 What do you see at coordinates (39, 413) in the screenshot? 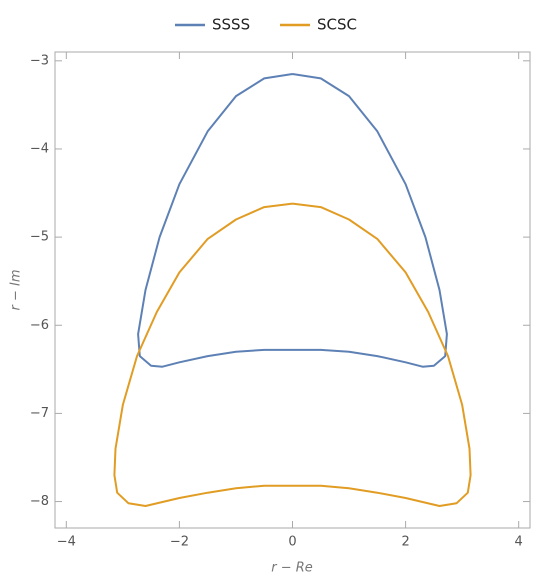
I see `y-tick-label: −7` at bounding box center [39, 413].